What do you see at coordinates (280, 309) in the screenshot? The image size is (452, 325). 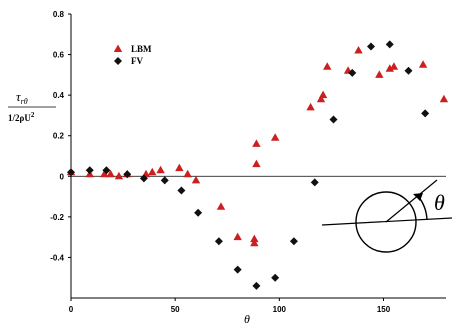 I see `x-tick-label: 100` at bounding box center [280, 309].